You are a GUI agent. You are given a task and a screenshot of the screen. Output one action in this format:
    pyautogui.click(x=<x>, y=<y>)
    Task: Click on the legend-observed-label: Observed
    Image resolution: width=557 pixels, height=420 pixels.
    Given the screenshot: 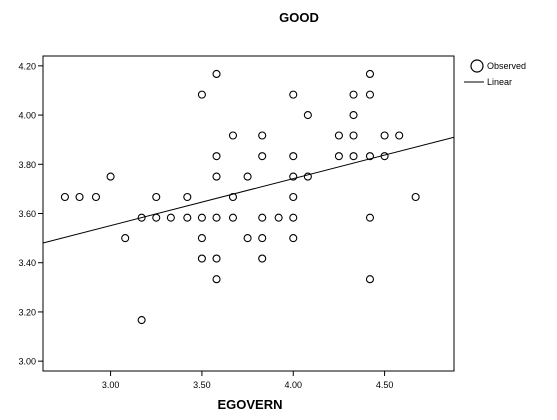 What is the action you would take?
    pyautogui.click(x=506, y=66)
    